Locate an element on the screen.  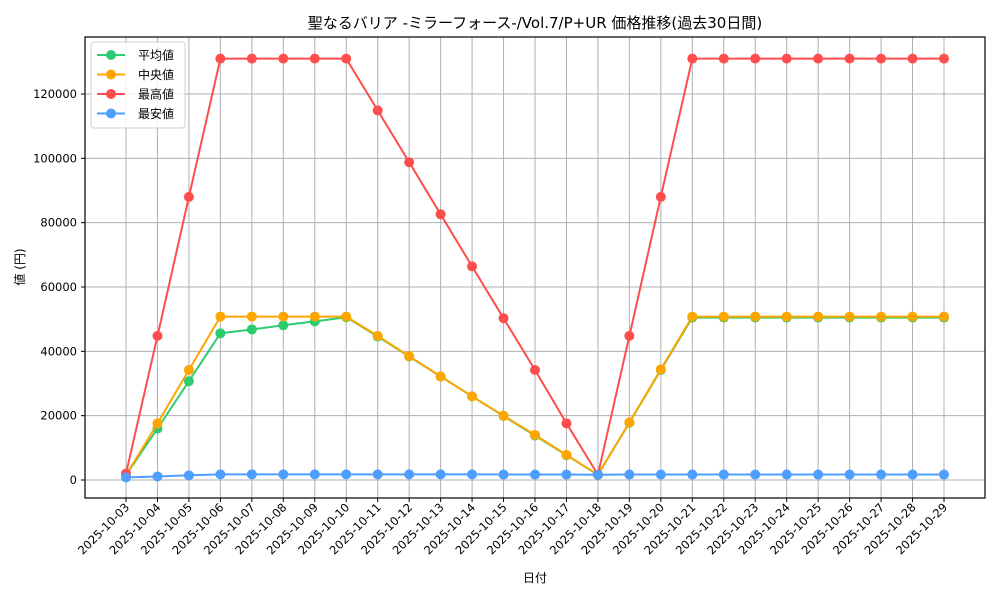
legend-label: 平均値 is located at coordinates (156, 55).